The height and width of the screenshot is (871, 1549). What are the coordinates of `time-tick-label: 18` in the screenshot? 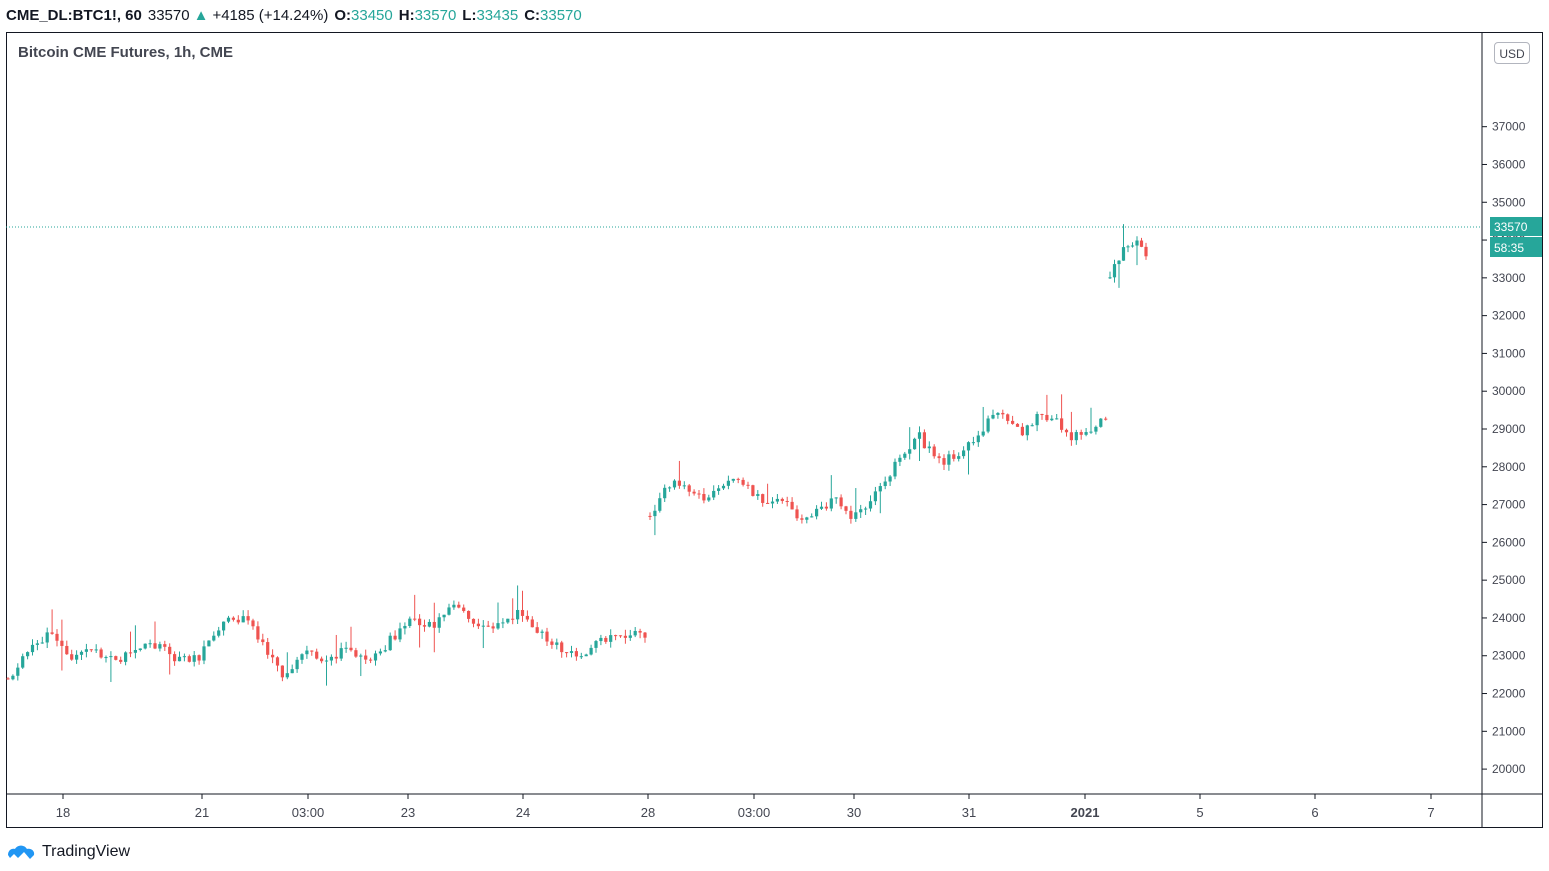 It's located at (63, 812).